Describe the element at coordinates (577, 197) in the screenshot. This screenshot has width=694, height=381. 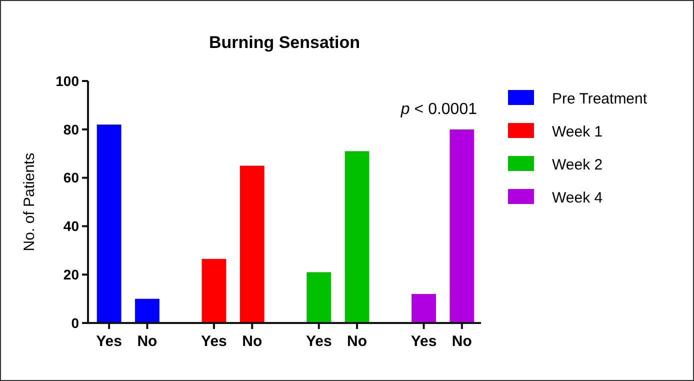
I see `legend-label: Week 4` at that location.